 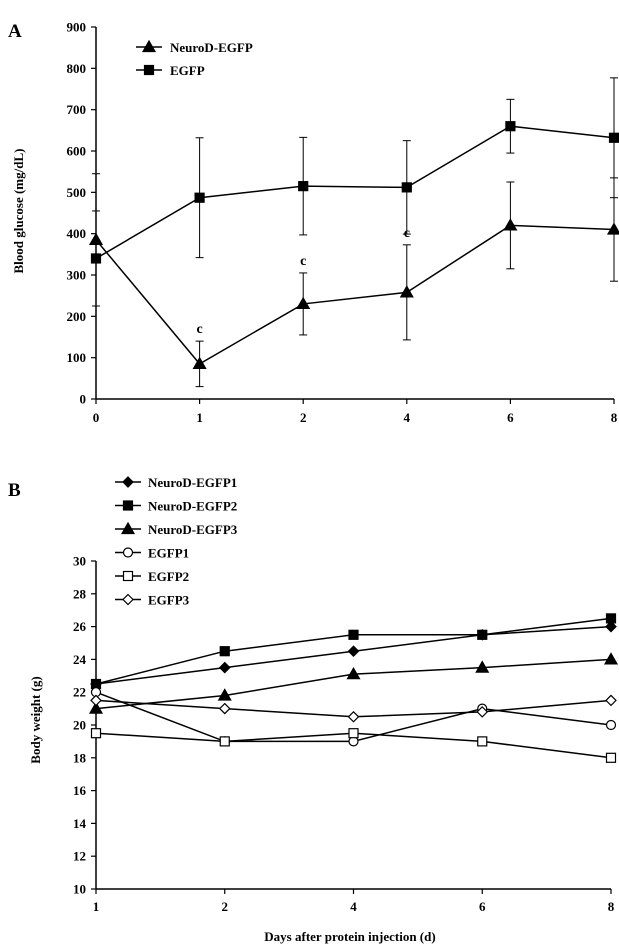 What do you see at coordinates (77, 27) in the screenshot?
I see `y-tick-label: 900` at bounding box center [77, 27].